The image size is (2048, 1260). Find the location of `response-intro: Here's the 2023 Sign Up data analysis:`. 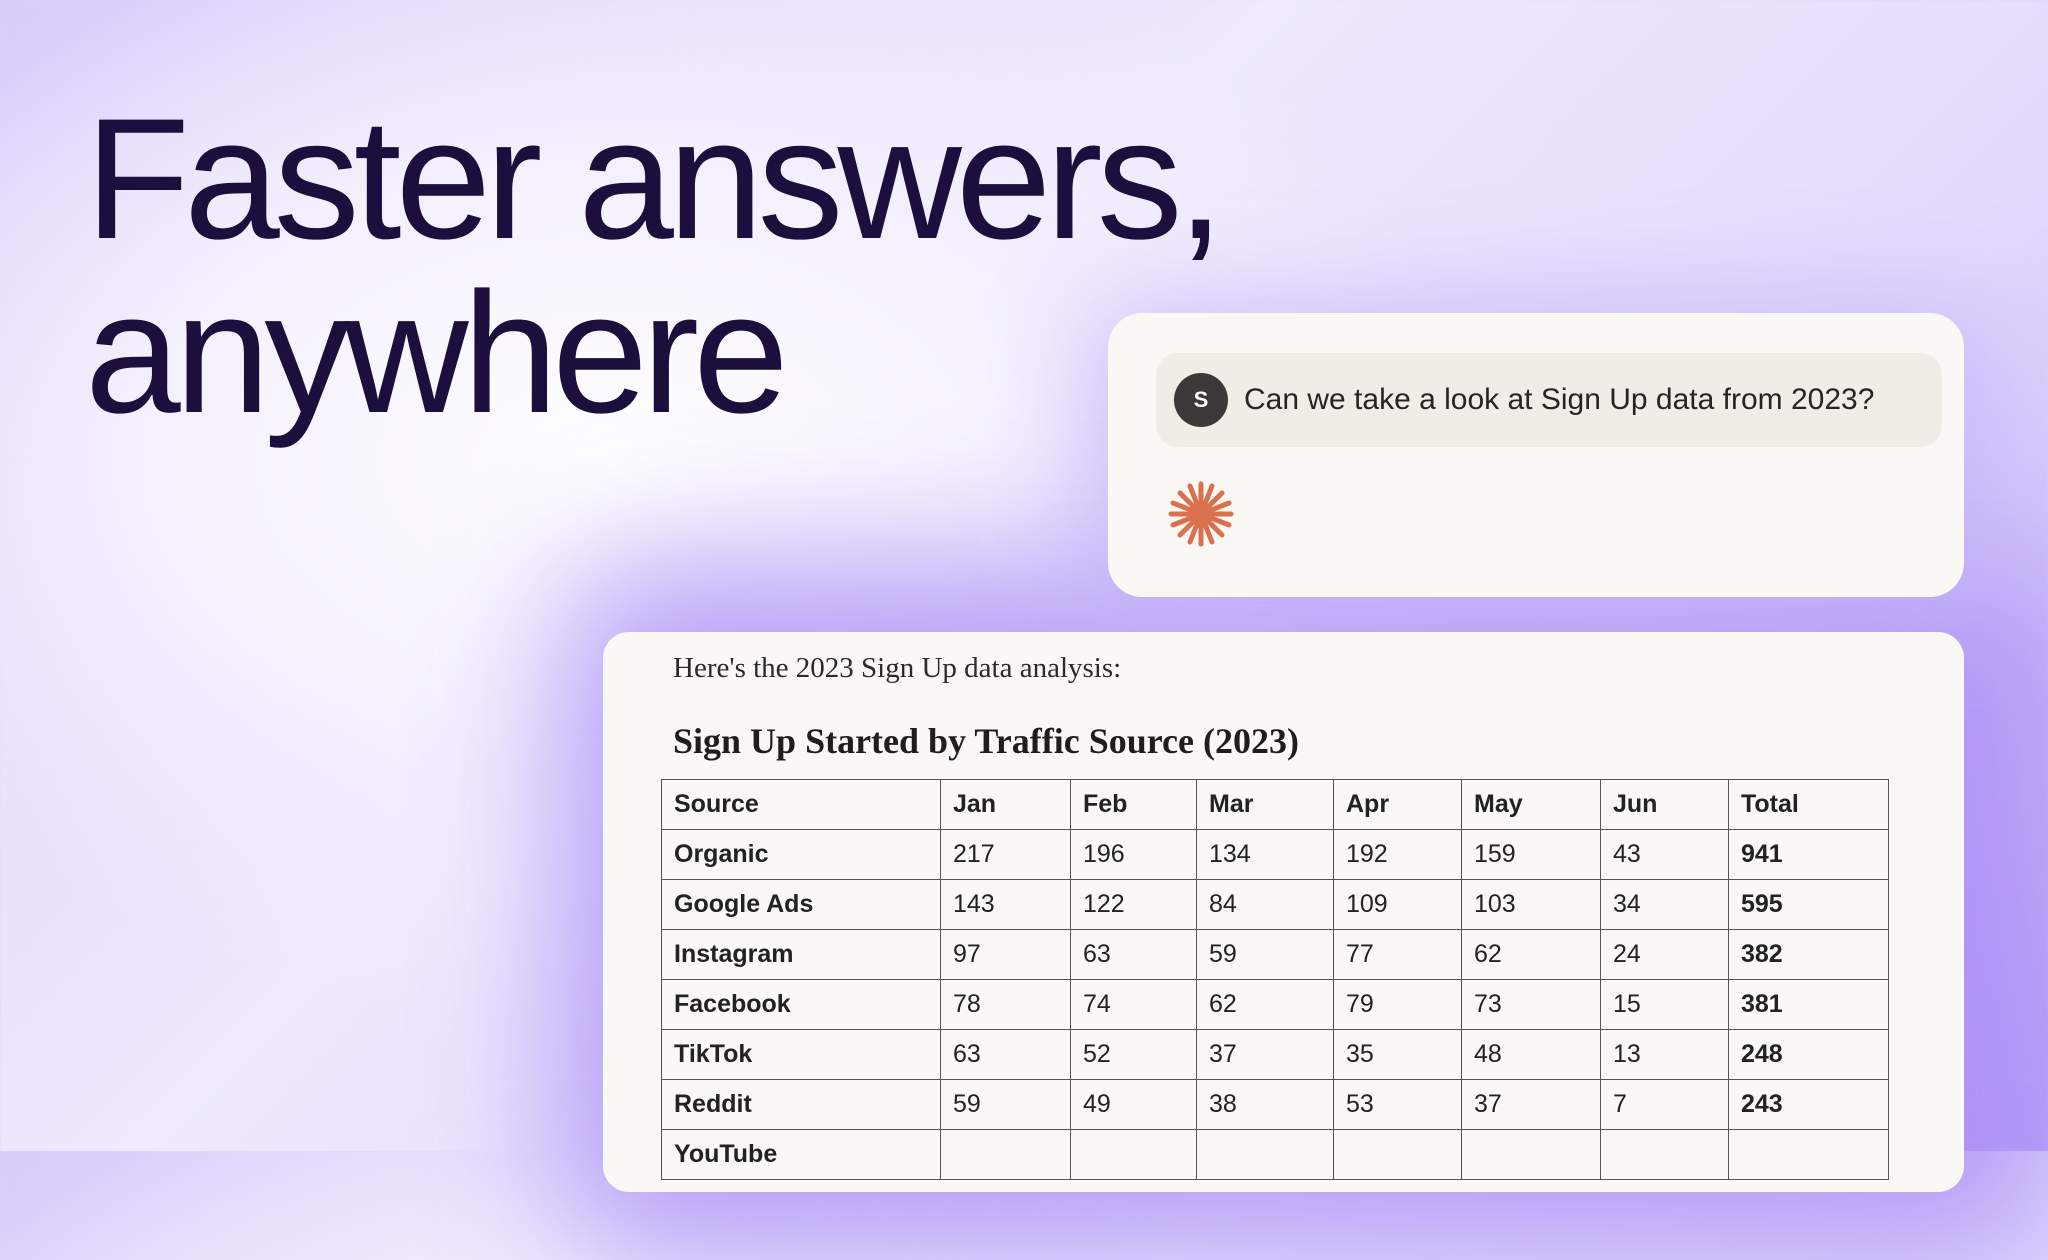

response-intro: Here's the 2023 Sign Up data analysis: is located at coordinates (897, 668).